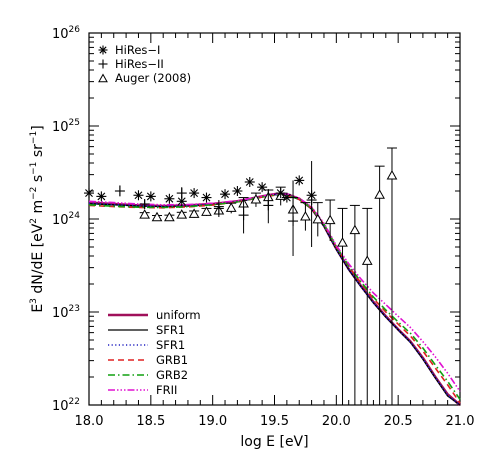  I want to click on y-axis-title: E3 dN/dE [eV2 m−2 s−1 sr−1], so click(37, 218).